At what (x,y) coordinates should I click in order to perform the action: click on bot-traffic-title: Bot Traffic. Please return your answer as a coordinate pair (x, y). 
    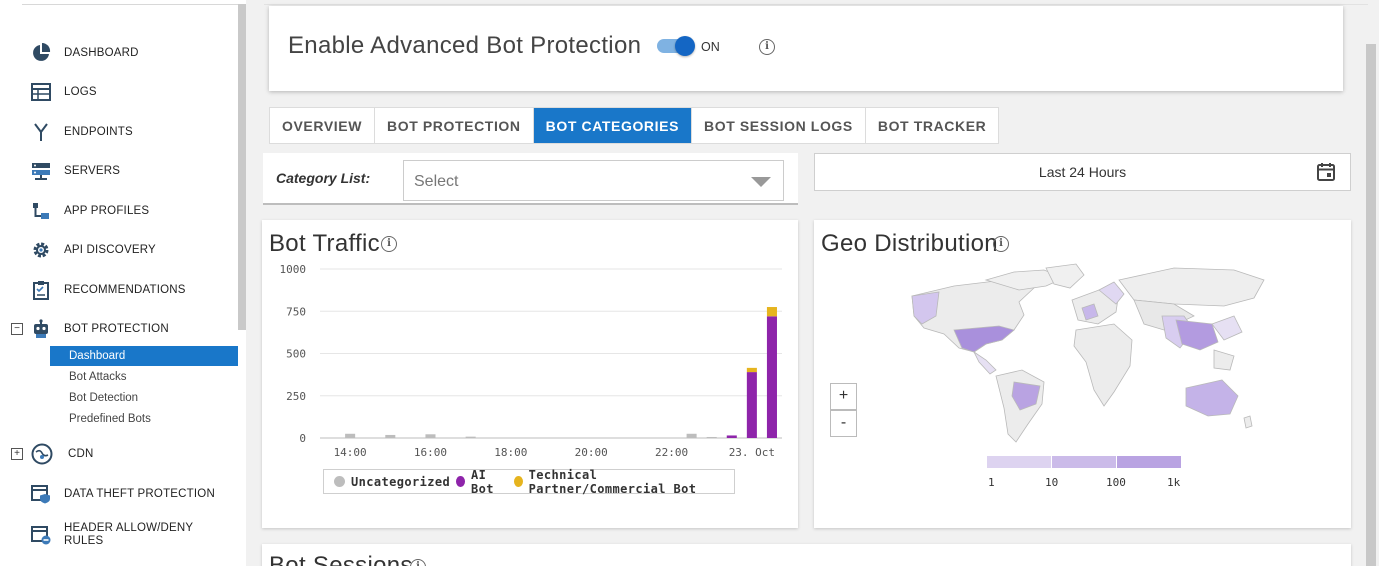
    Looking at the image, I should click on (324, 243).